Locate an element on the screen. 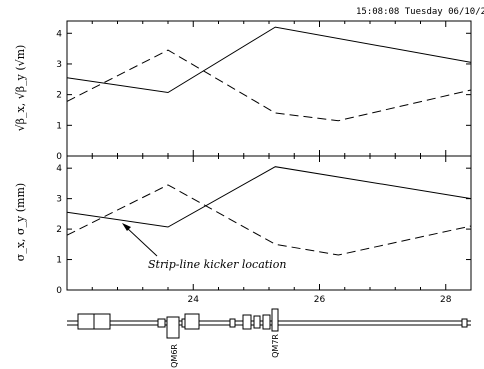 This screenshot has height=369, width=484. quadrupole-qm7r is located at coordinates (275, 320).